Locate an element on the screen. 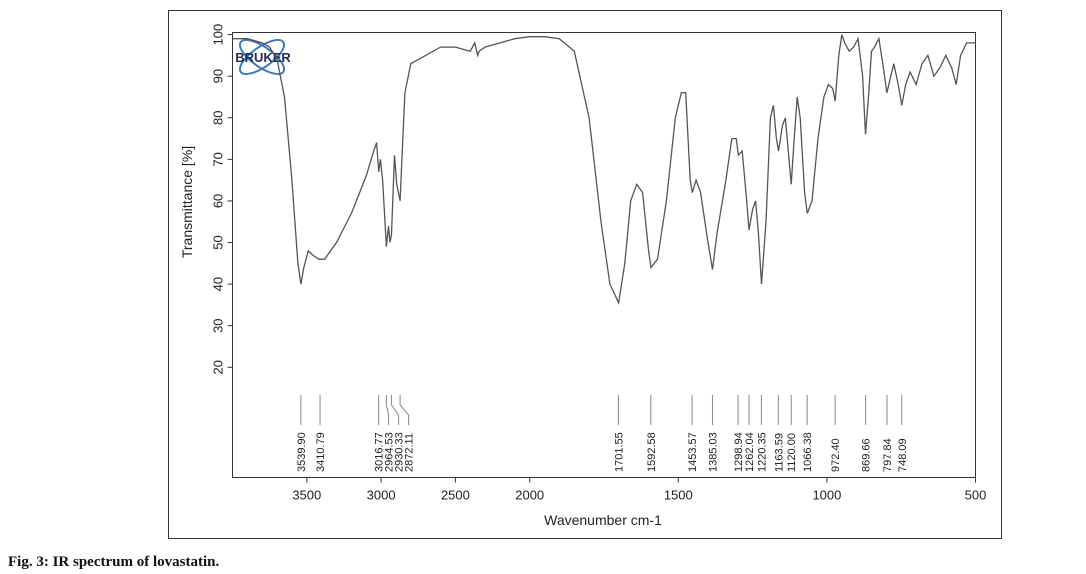 The width and height of the screenshot is (1086, 574). x-tick-label: 1500 is located at coordinates (678, 495).